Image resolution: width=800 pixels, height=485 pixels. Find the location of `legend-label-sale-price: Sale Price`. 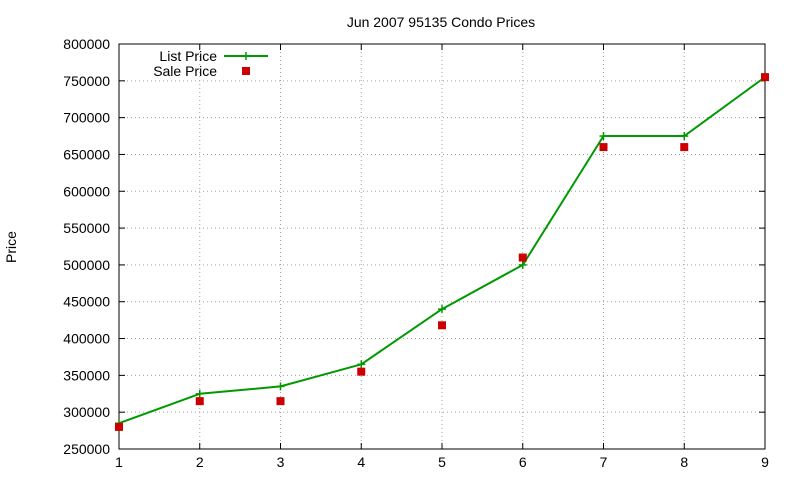

legend-label-sale-price: Sale Price is located at coordinates (185, 71).